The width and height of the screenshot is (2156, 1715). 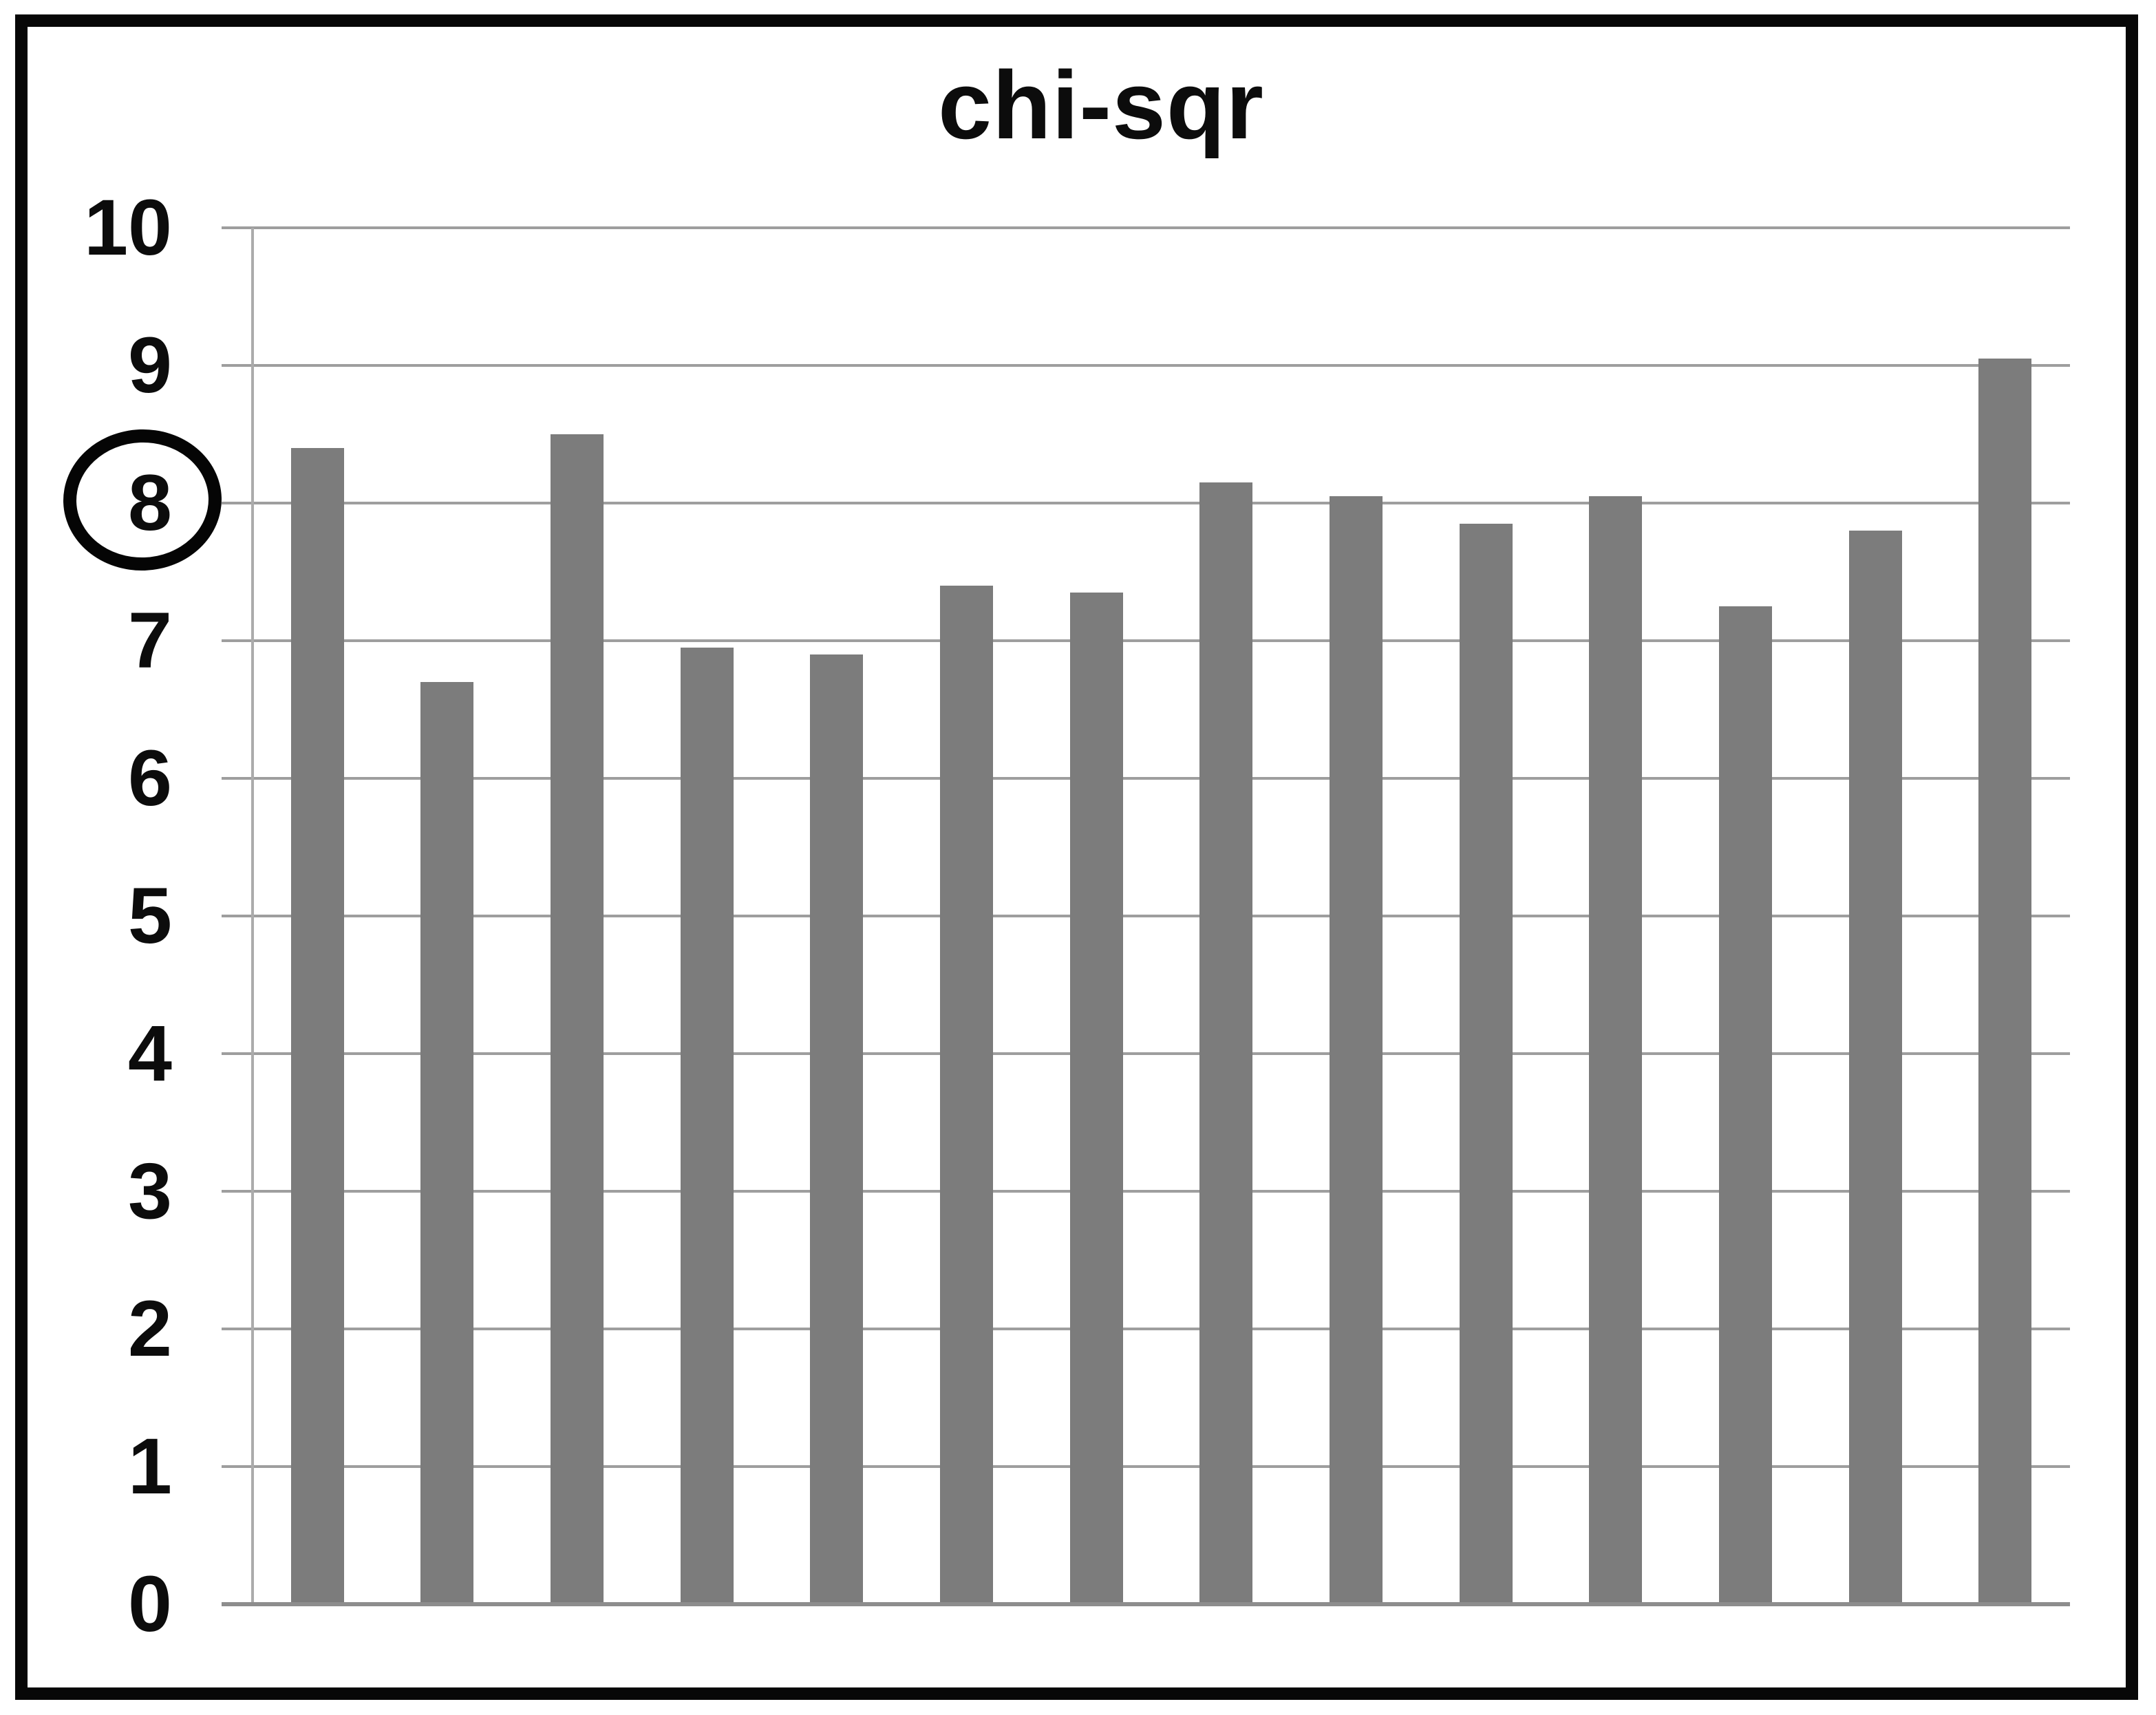 I want to click on chart-title: chi-sqr, so click(x=1101, y=105).